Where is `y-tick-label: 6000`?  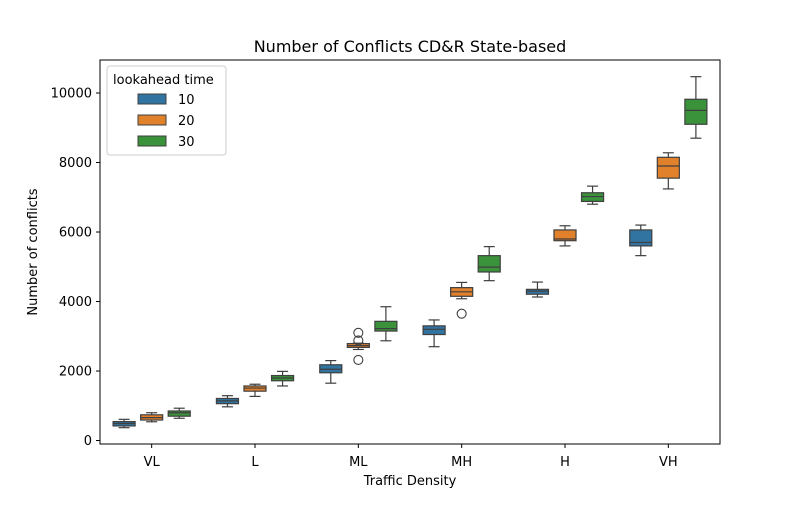 y-tick-label: 6000 is located at coordinates (75, 233).